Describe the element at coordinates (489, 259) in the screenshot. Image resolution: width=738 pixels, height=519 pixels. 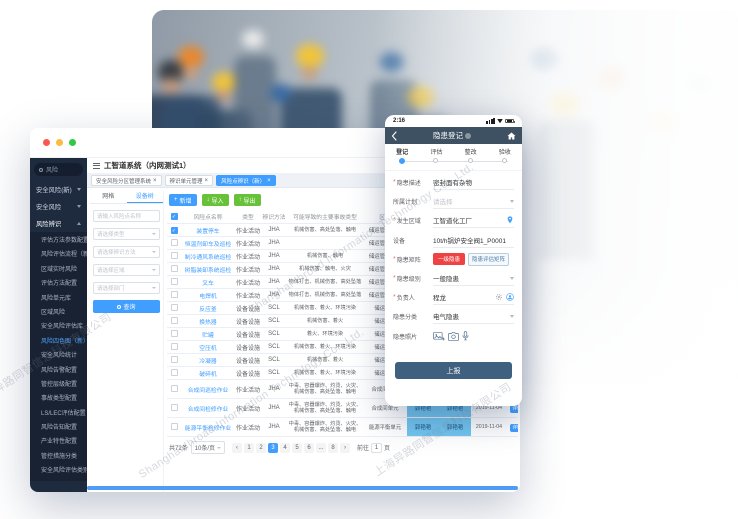
I see `matrix-evaluate-button: 隐患评估矩阵` at that location.